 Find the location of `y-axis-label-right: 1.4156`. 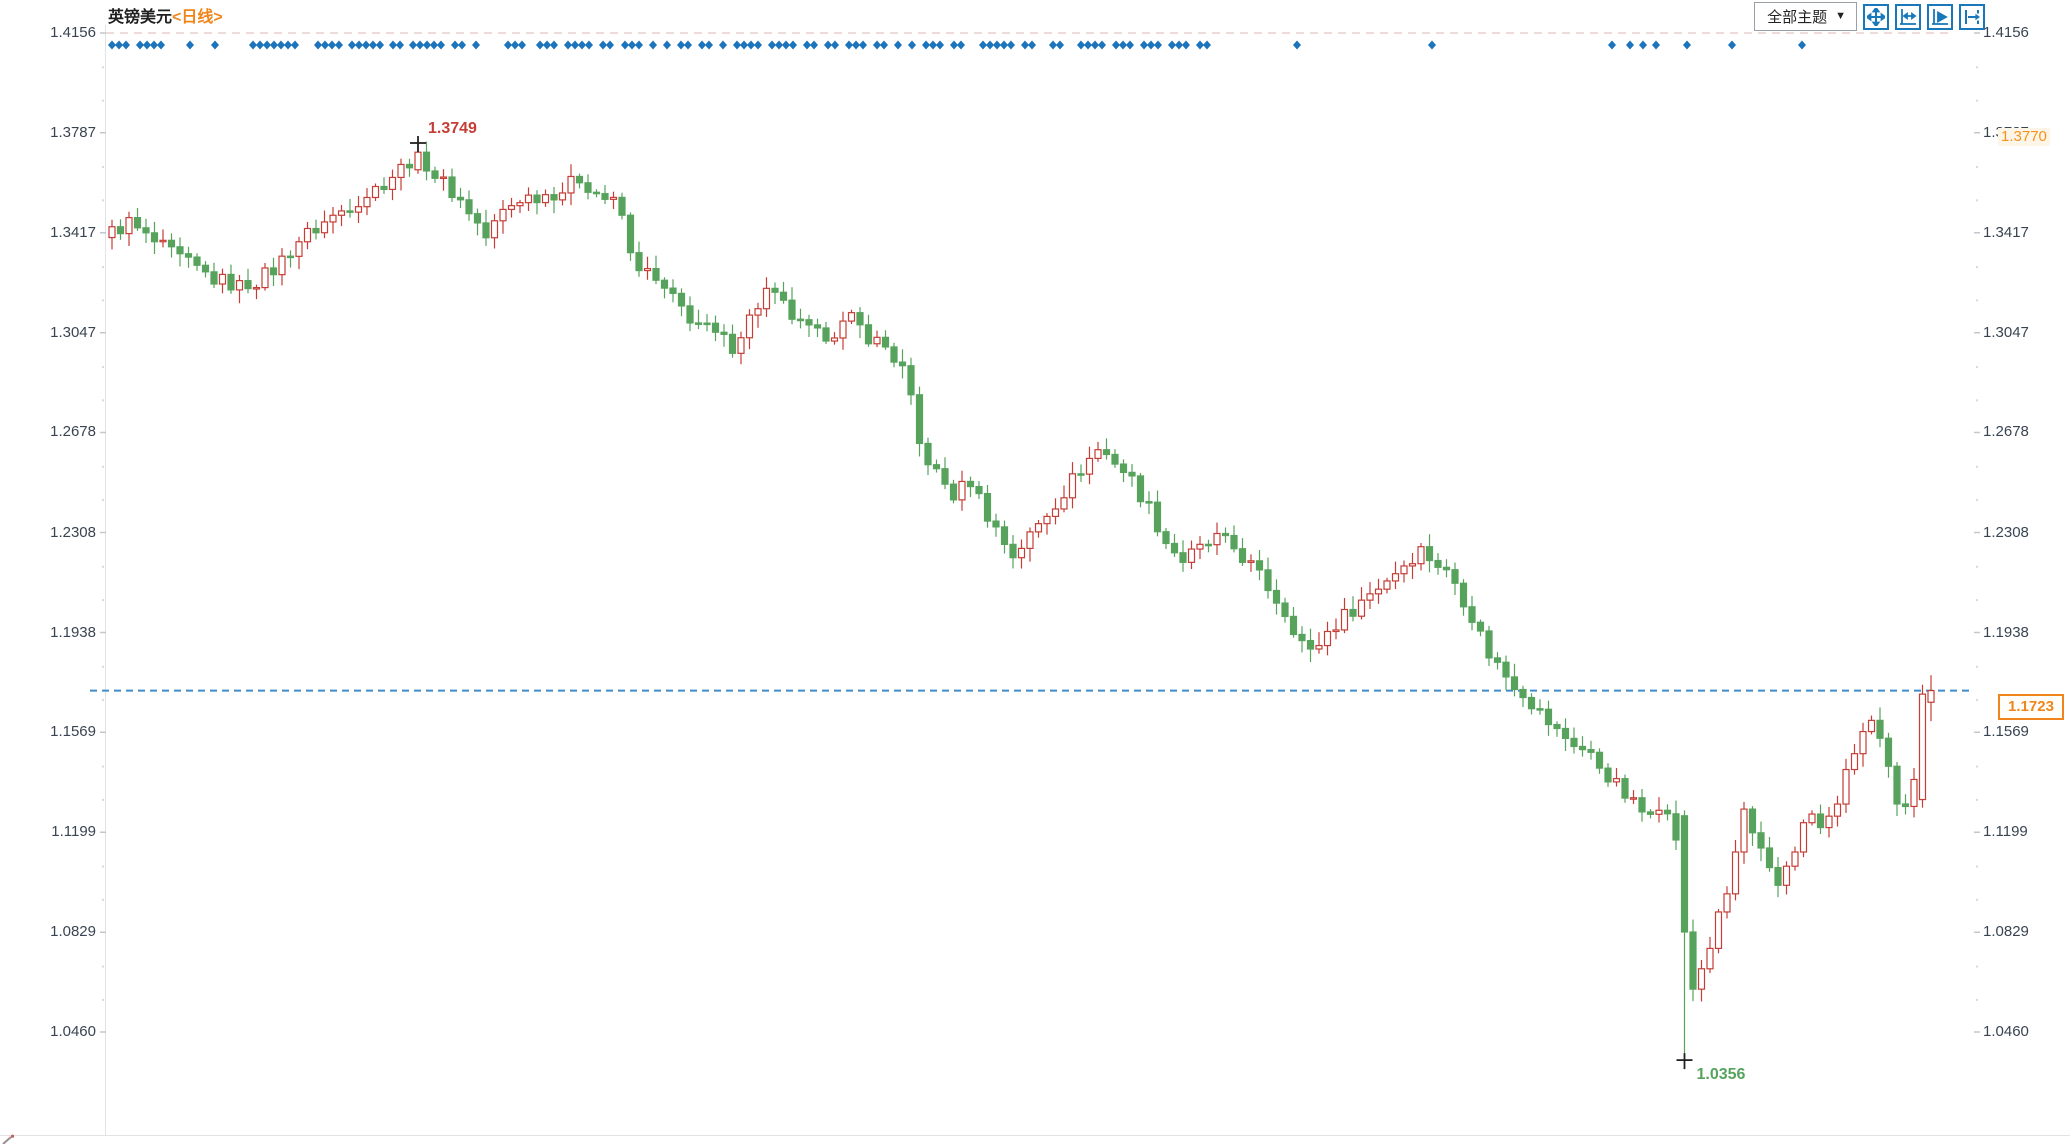

y-axis-label-right: 1.4156 is located at coordinates (2006, 32).